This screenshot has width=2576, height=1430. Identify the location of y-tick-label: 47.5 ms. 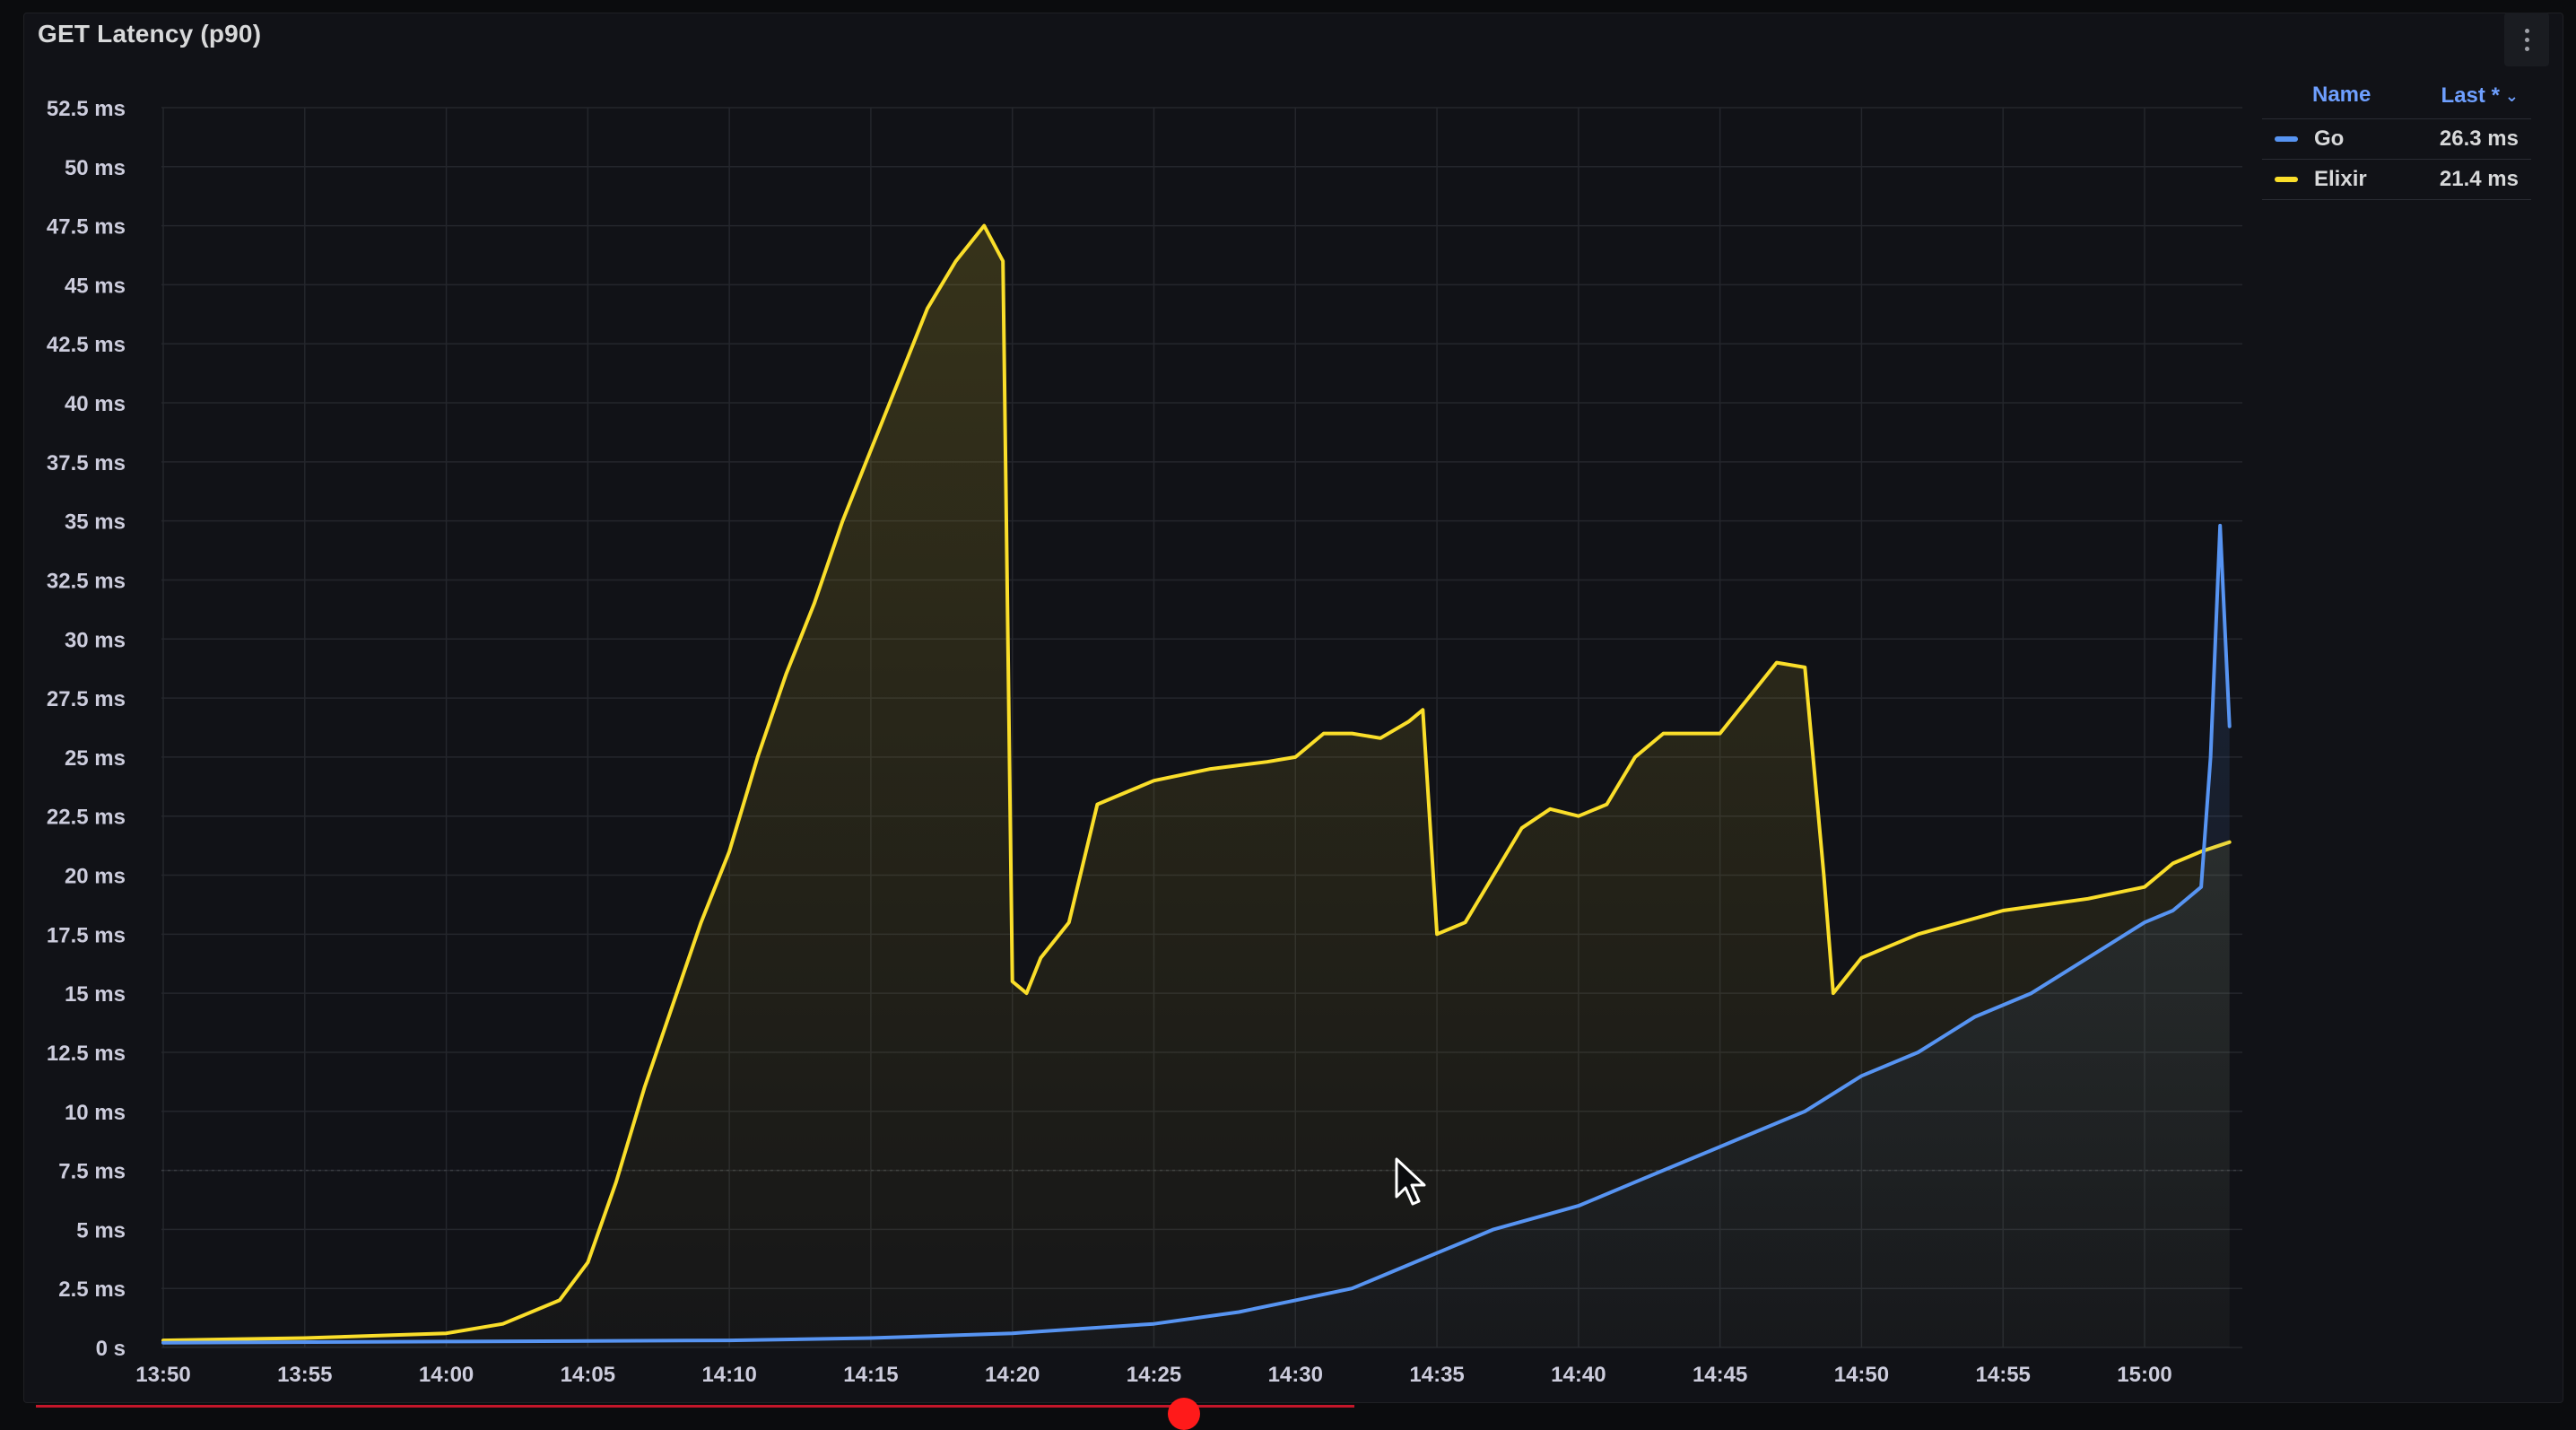
(86, 227).